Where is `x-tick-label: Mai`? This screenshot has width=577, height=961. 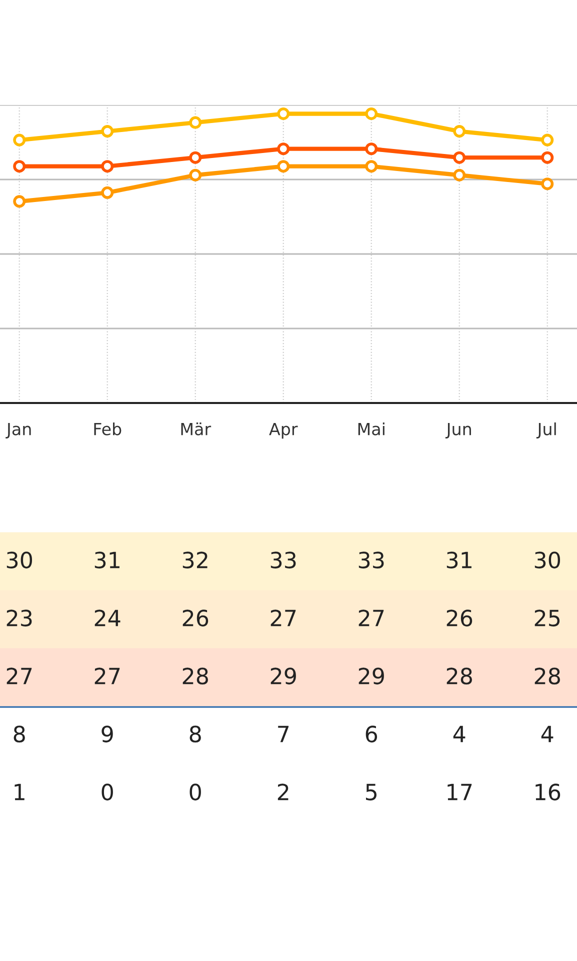 x-tick-label: Mai is located at coordinates (371, 429).